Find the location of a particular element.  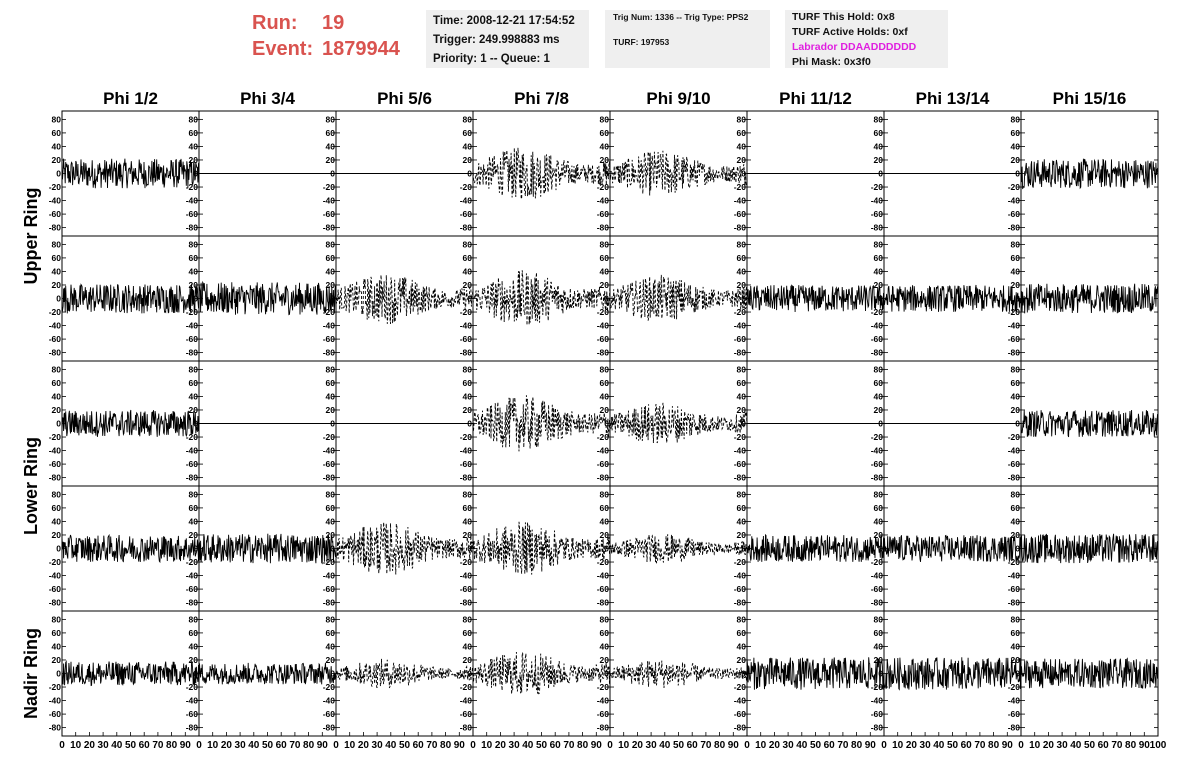

labrador-text: Labrador DDAADDDDDD is located at coordinates (854, 47).